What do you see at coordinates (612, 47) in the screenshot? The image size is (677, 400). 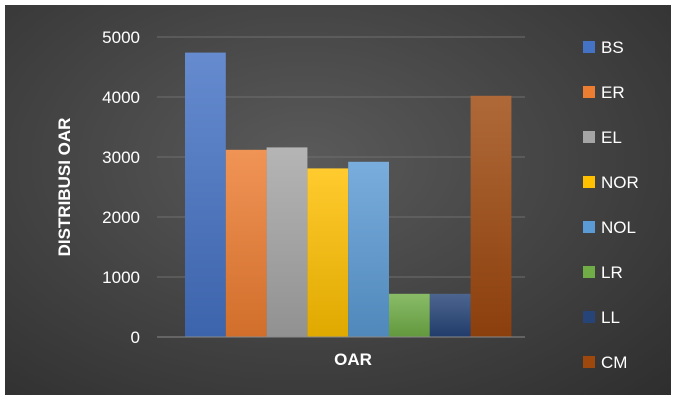 I see `legend-label-bs: BS` at bounding box center [612, 47].